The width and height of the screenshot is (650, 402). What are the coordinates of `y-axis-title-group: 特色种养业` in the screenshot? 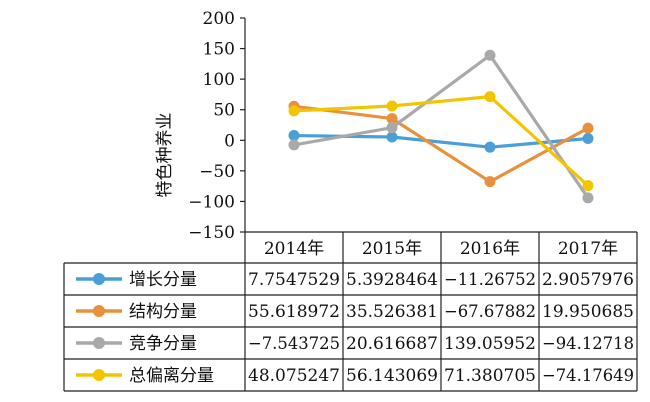 It's located at (165, 155).